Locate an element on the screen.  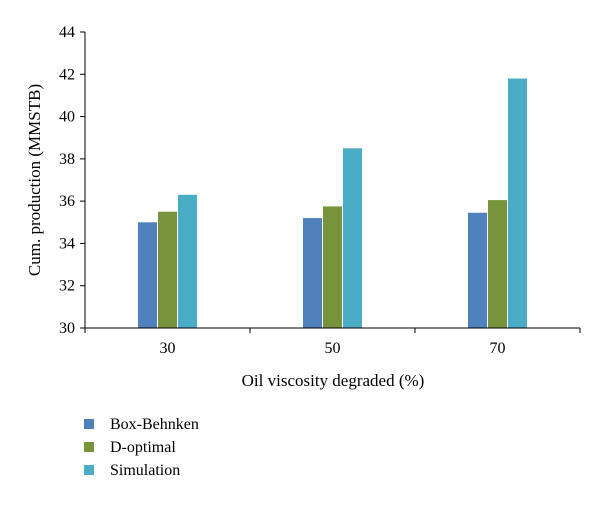
legend-swatch-simulation is located at coordinates (89, 470).